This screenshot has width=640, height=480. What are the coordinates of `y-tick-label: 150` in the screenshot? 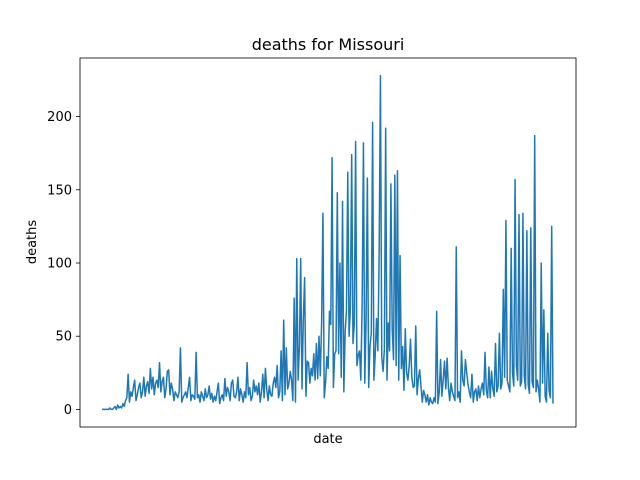 It's located at (59, 190).